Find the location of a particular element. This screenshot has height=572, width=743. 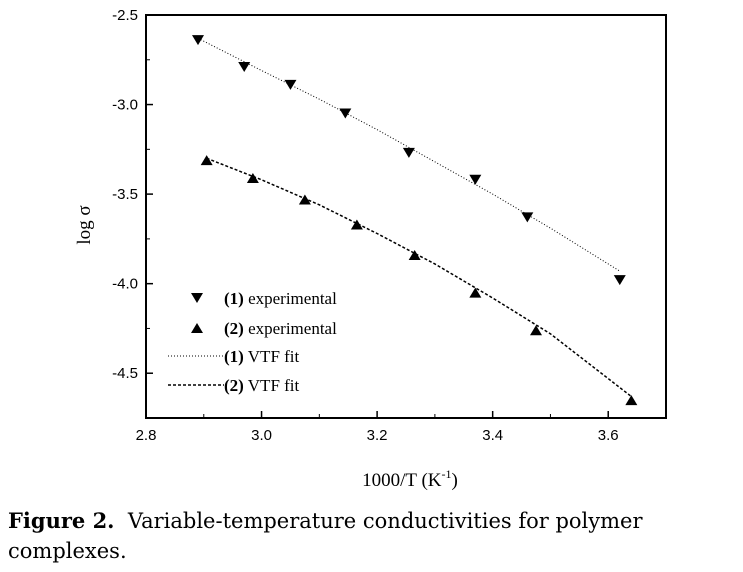

x-tick-label: 3.0 is located at coordinates (261, 435).